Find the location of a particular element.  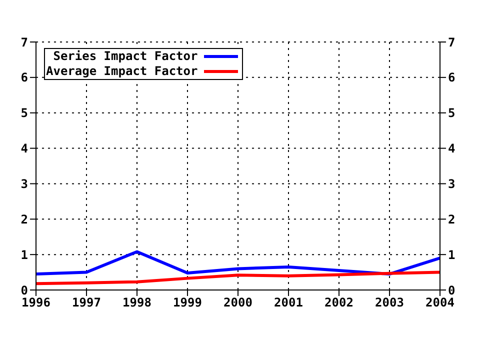

legend-label: Series Impact Factor is located at coordinates (125, 56).